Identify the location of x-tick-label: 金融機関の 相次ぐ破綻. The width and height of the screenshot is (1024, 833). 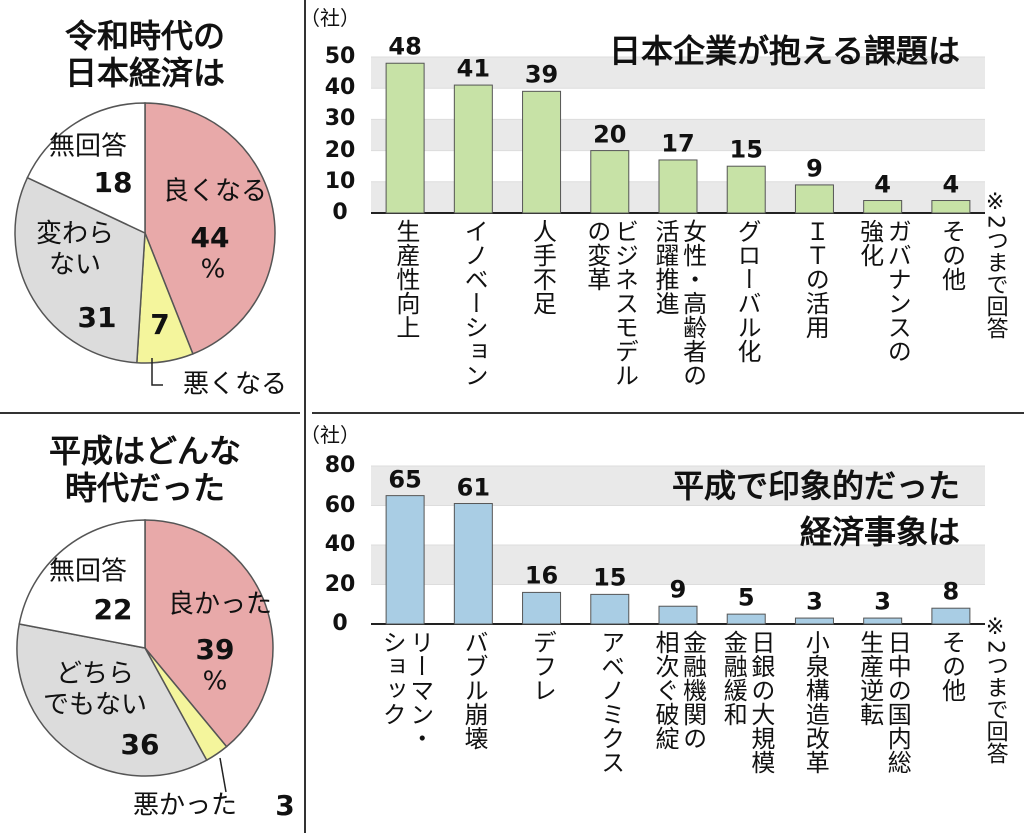
(679, 690).